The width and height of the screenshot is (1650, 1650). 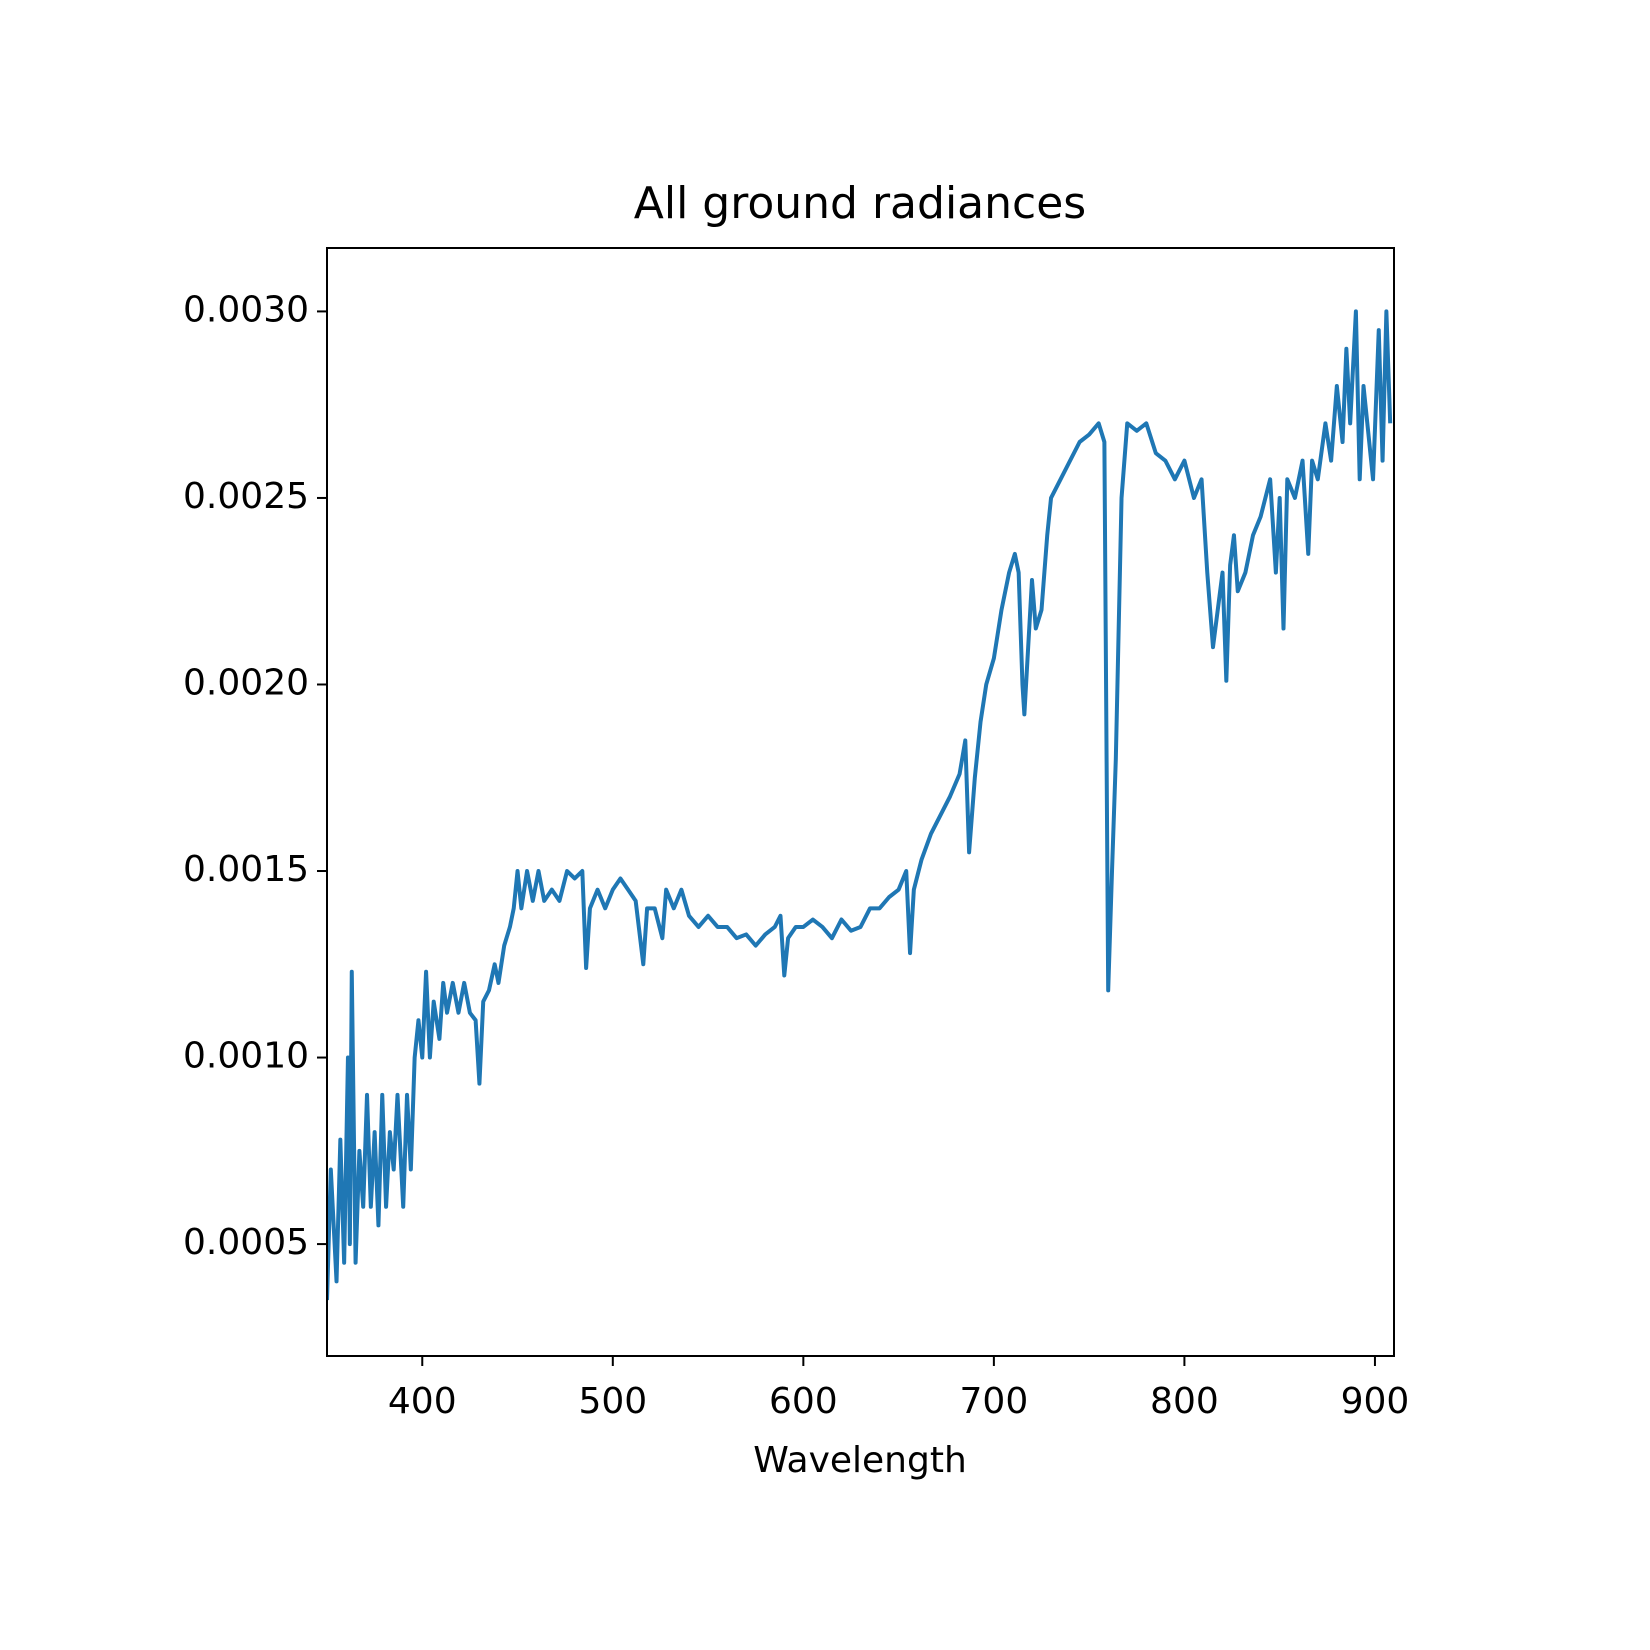 What do you see at coordinates (246, 682) in the screenshot?
I see `y-tick-label: 0.0020` at bounding box center [246, 682].